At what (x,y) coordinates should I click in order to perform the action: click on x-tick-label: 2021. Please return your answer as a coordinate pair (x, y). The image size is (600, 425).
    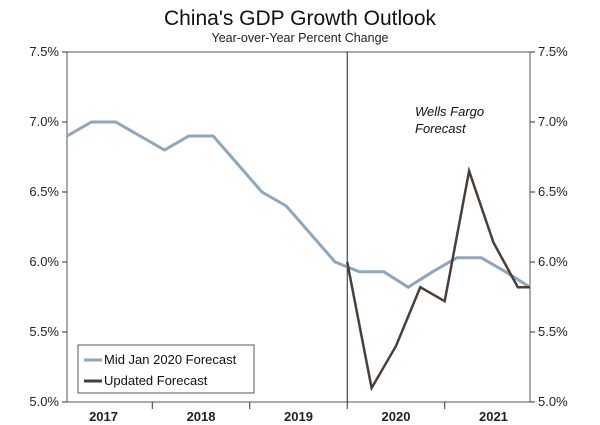
    Looking at the image, I should click on (493, 416).